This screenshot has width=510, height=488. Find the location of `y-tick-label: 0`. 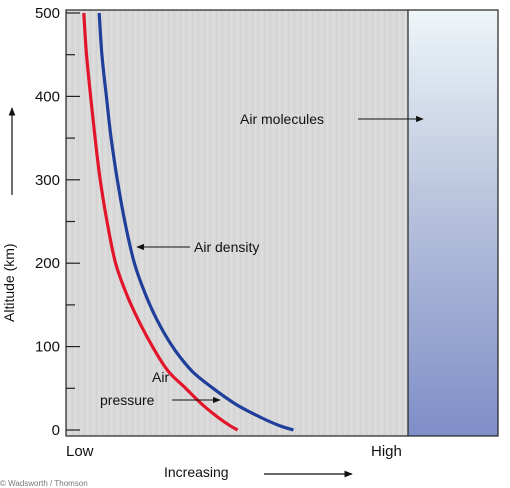

y-tick-label: 0 is located at coordinates (56, 430).